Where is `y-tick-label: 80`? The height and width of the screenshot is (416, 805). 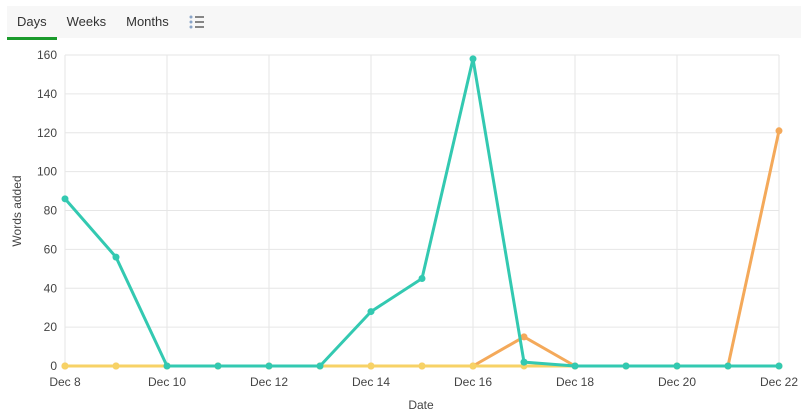 y-tick-label: 80 is located at coordinates (51, 211).